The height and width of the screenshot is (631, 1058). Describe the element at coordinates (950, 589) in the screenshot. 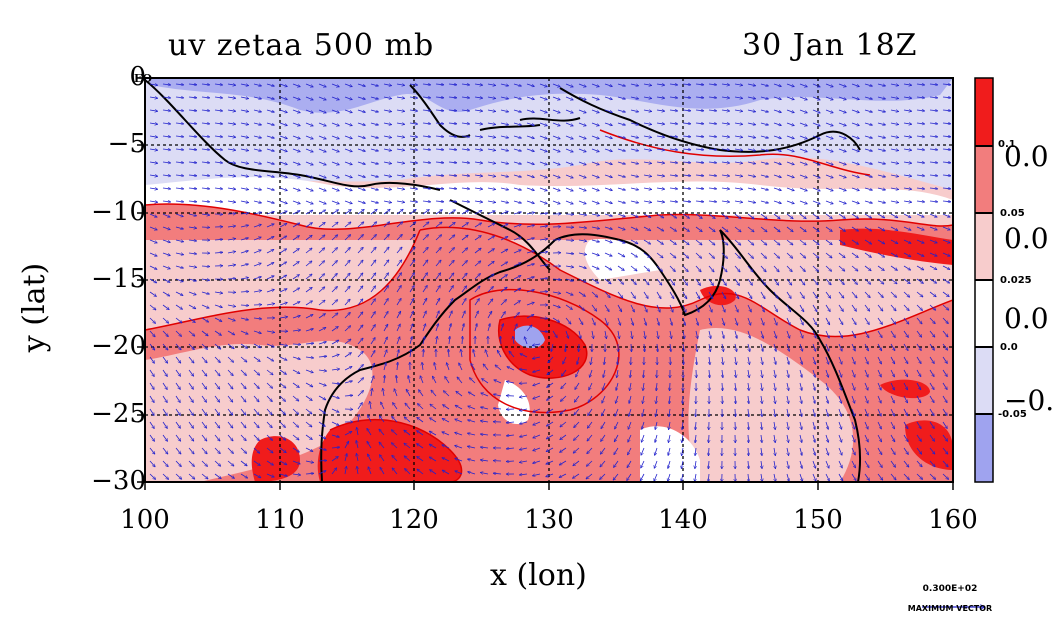

I see `max-vector-value: 0.300E+02` at that location.